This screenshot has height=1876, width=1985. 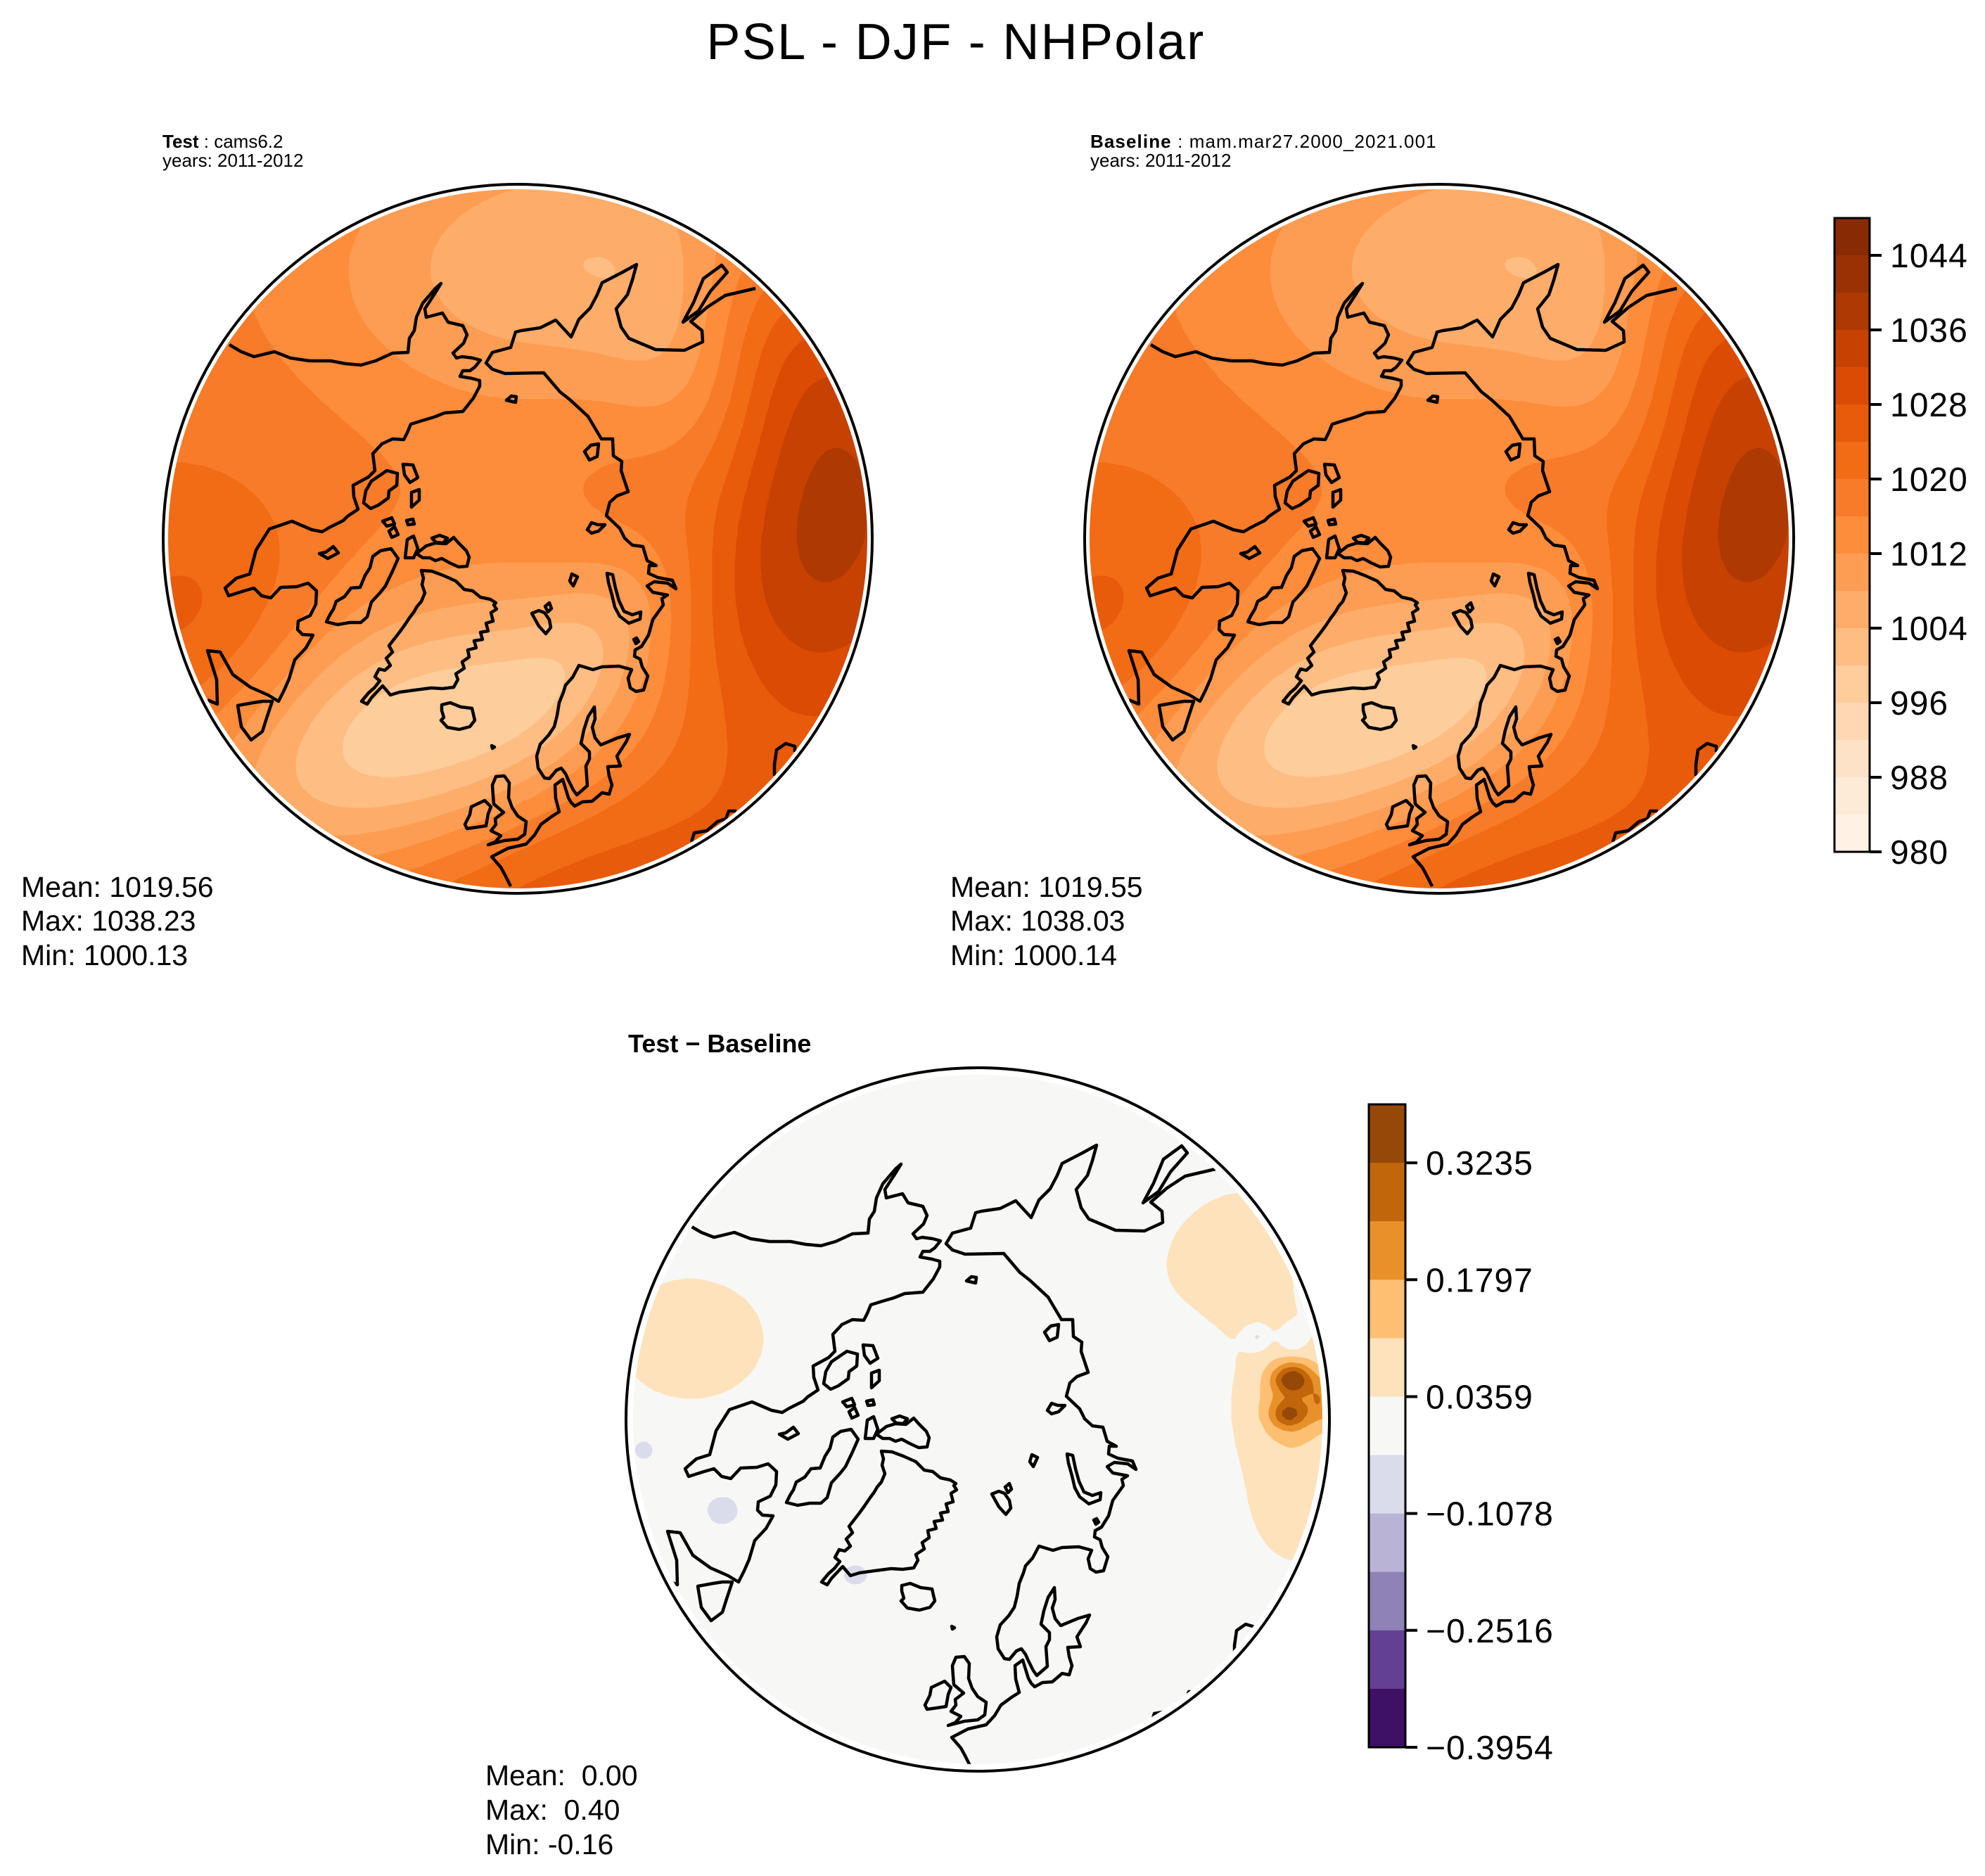 I want to click on svg-text: 988, so click(x=1919, y=779).